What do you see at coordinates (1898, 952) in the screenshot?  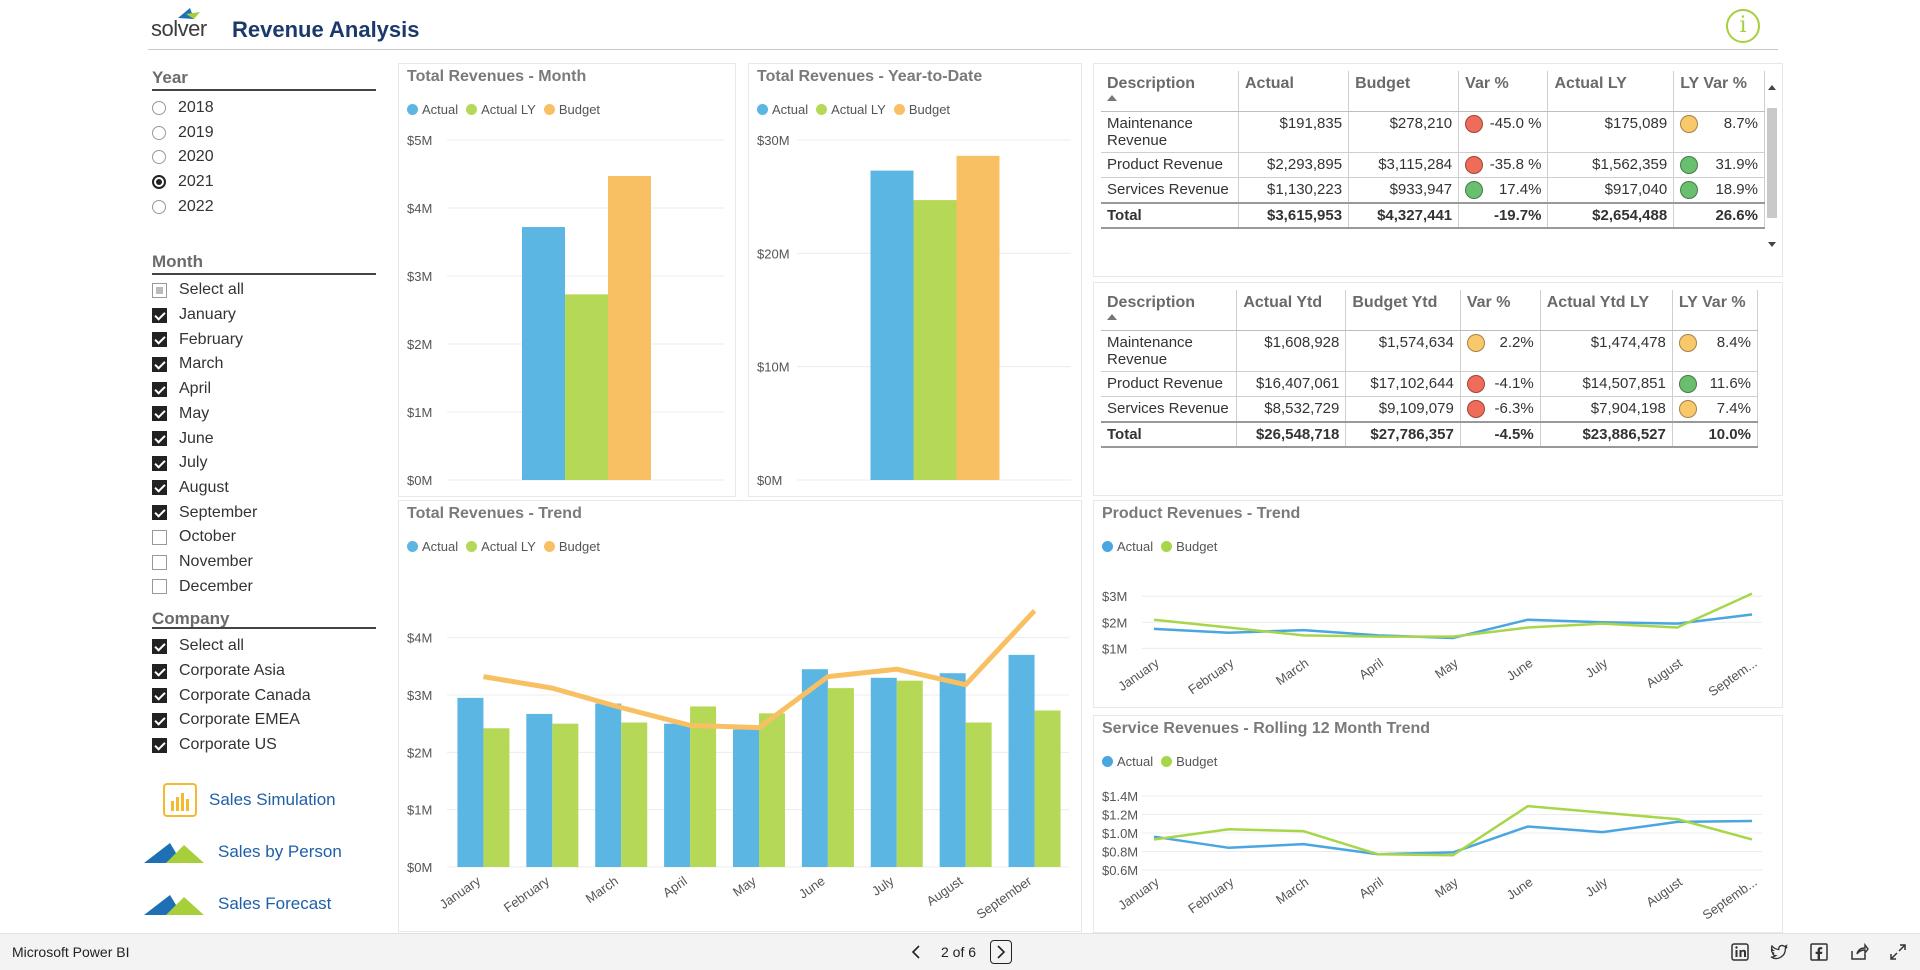 I see `fullscreen-icon` at bounding box center [1898, 952].